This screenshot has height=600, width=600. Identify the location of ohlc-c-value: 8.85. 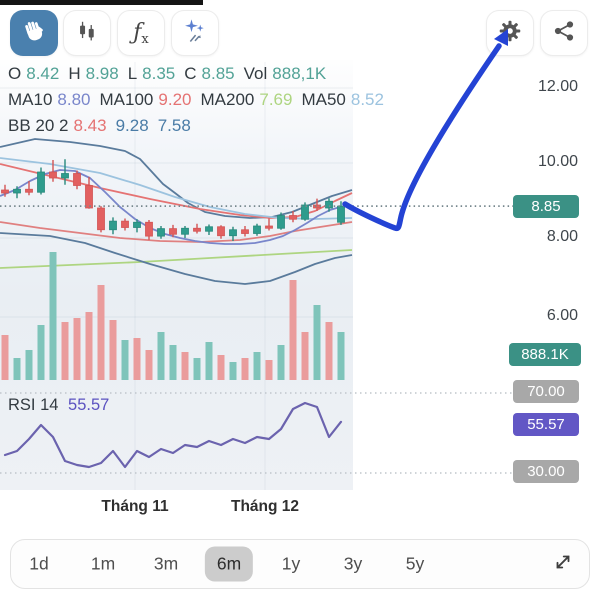
(218, 73).